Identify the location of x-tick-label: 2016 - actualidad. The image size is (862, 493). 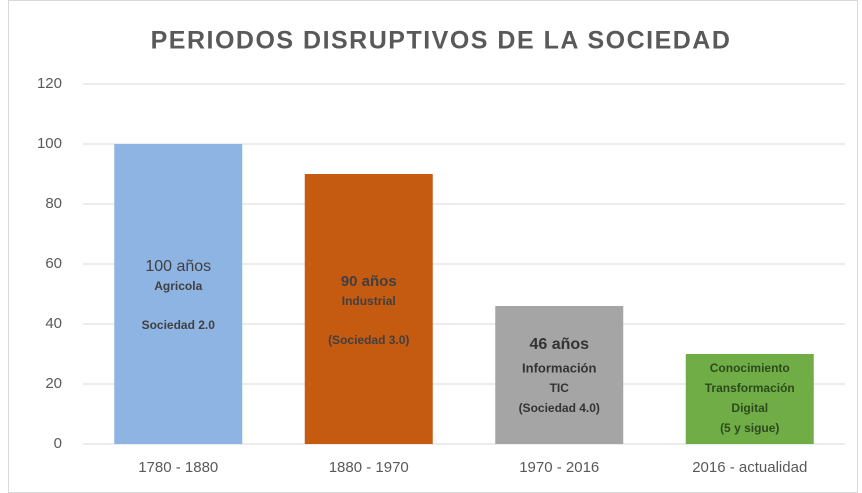
(749, 467).